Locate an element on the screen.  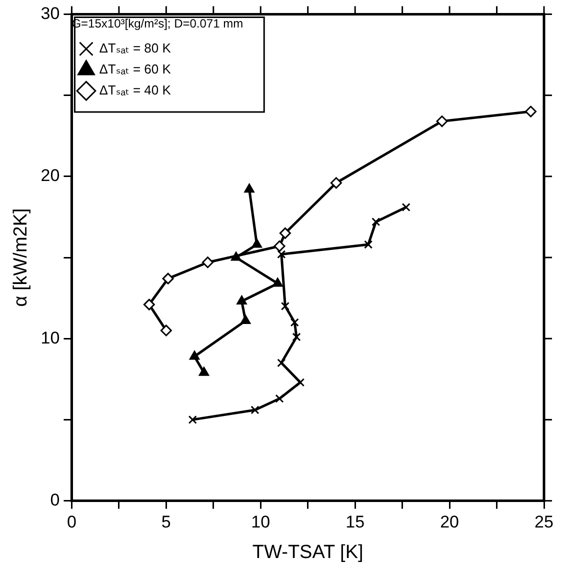
x-axis-title: TW-TSAT [K] is located at coordinates (308, 552).